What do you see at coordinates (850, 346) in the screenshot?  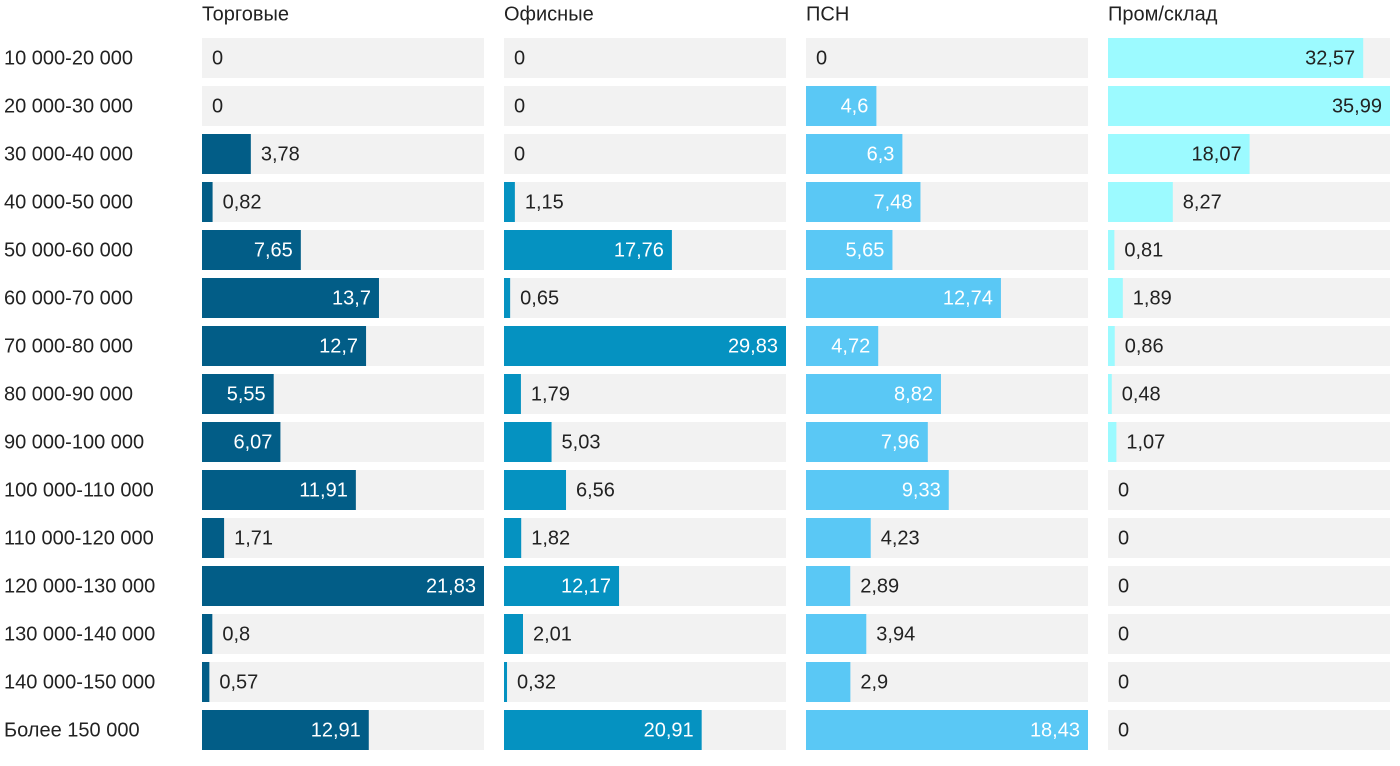 I see `value-label: 4,72` at bounding box center [850, 346].